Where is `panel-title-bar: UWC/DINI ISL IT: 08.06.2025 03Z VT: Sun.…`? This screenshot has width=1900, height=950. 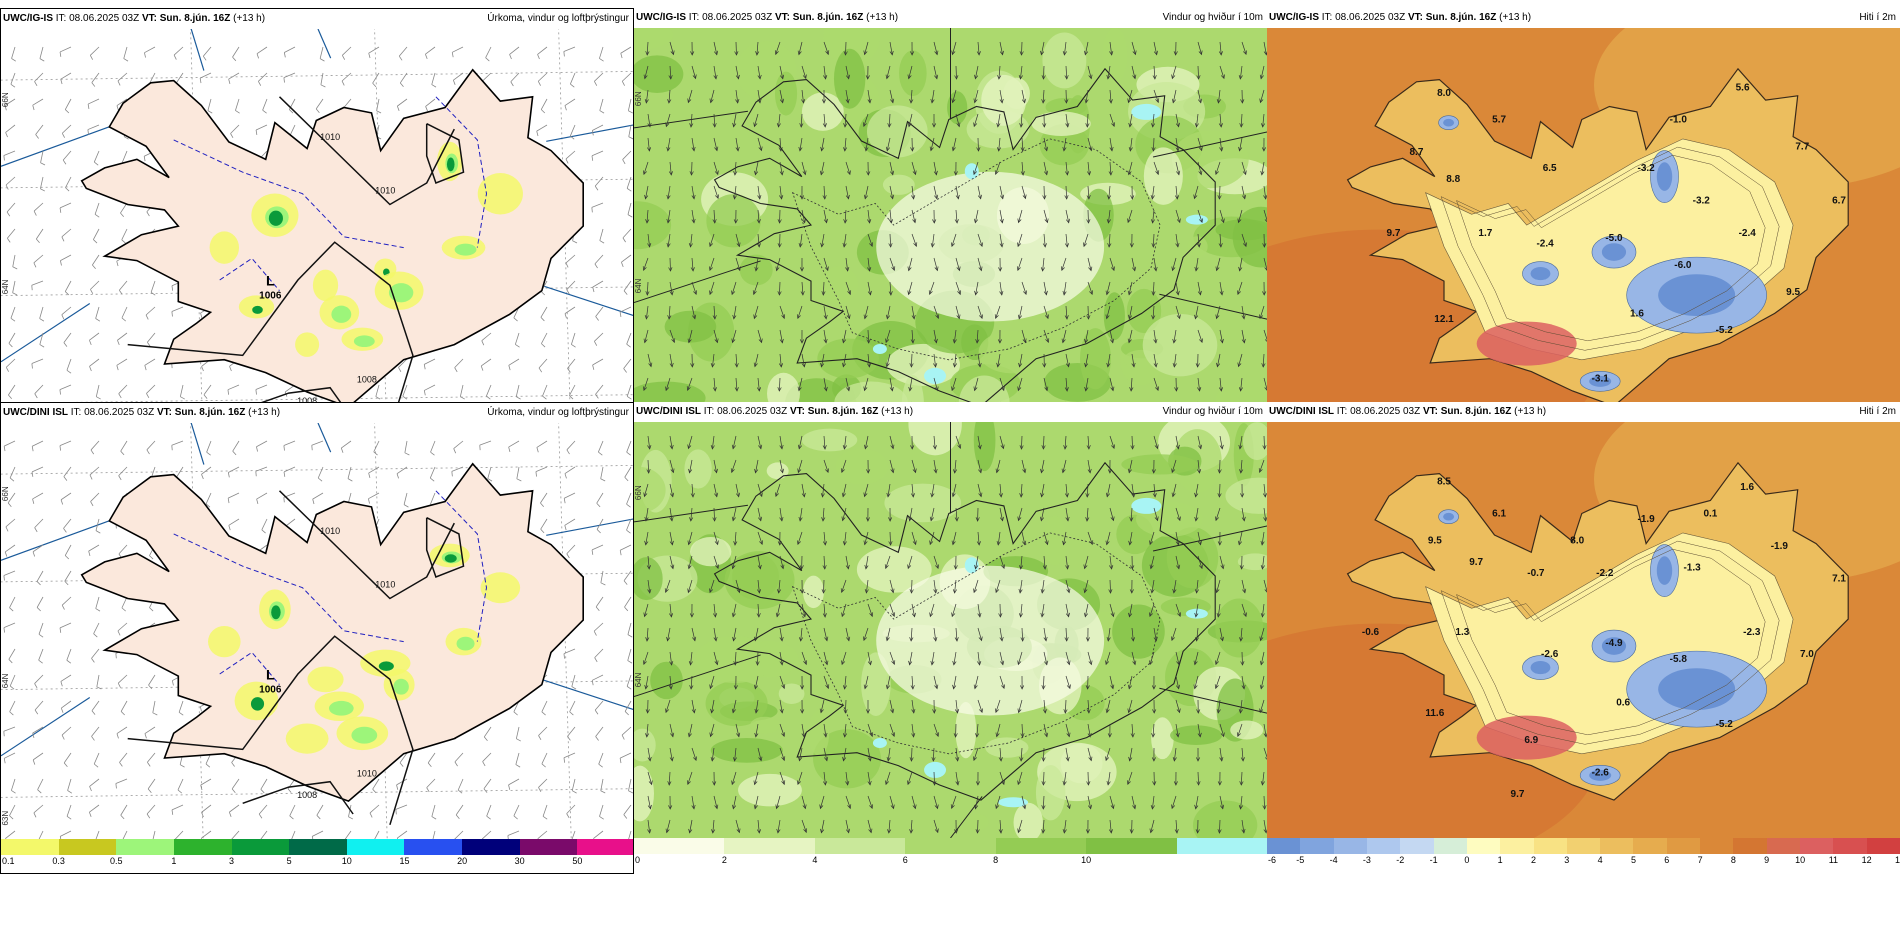 panel-title-bar: UWC/DINI ISL IT: 08.06.2025 03Z VT: Sun.… is located at coordinates (950, 412).